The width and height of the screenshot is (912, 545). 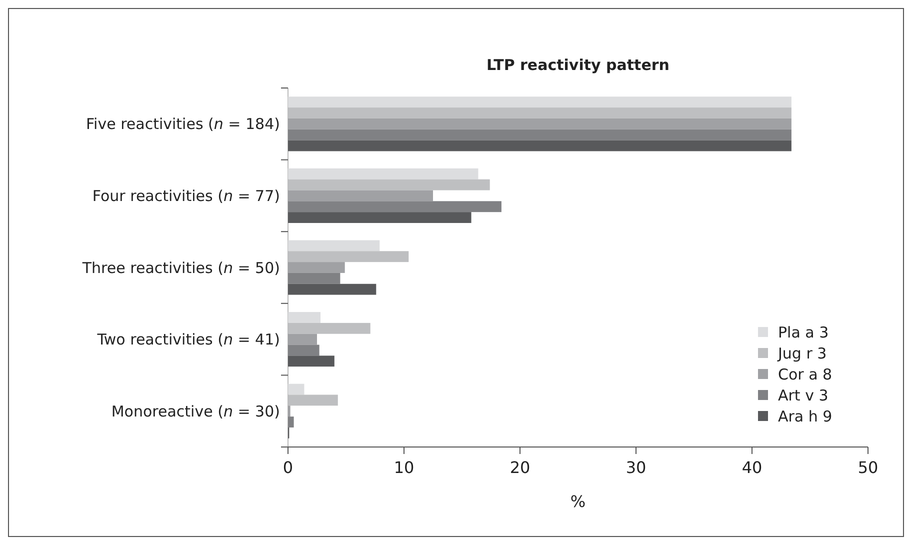 I want to click on y-tick-label: Five reactivities (n = 184), so click(x=183, y=124).